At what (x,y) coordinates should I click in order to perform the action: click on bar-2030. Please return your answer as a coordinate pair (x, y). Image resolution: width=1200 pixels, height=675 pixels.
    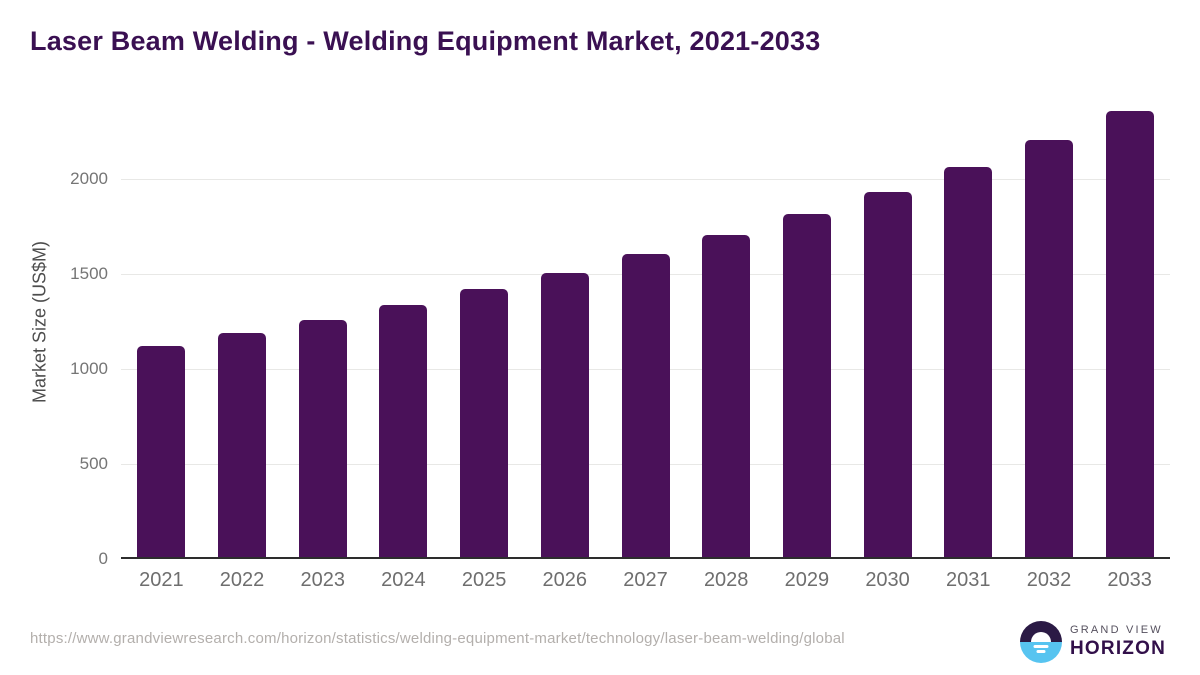
    Looking at the image, I should click on (887, 375).